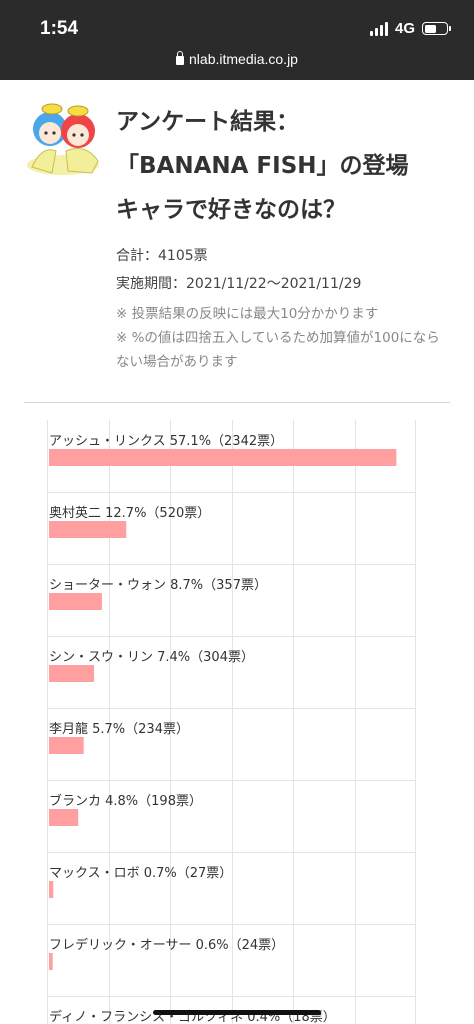 The width and height of the screenshot is (474, 1024). What do you see at coordinates (63, 139) in the screenshot?
I see `mascot-illustration` at bounding box center [63, 139].